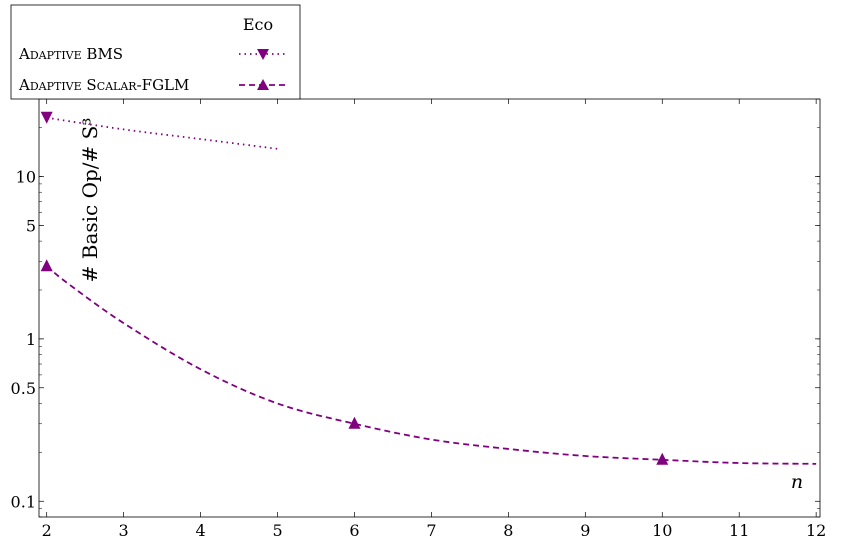  Describe the element at coordinates (431, 530) in the screenshot. I see `x-tick-label: 7` at that location.